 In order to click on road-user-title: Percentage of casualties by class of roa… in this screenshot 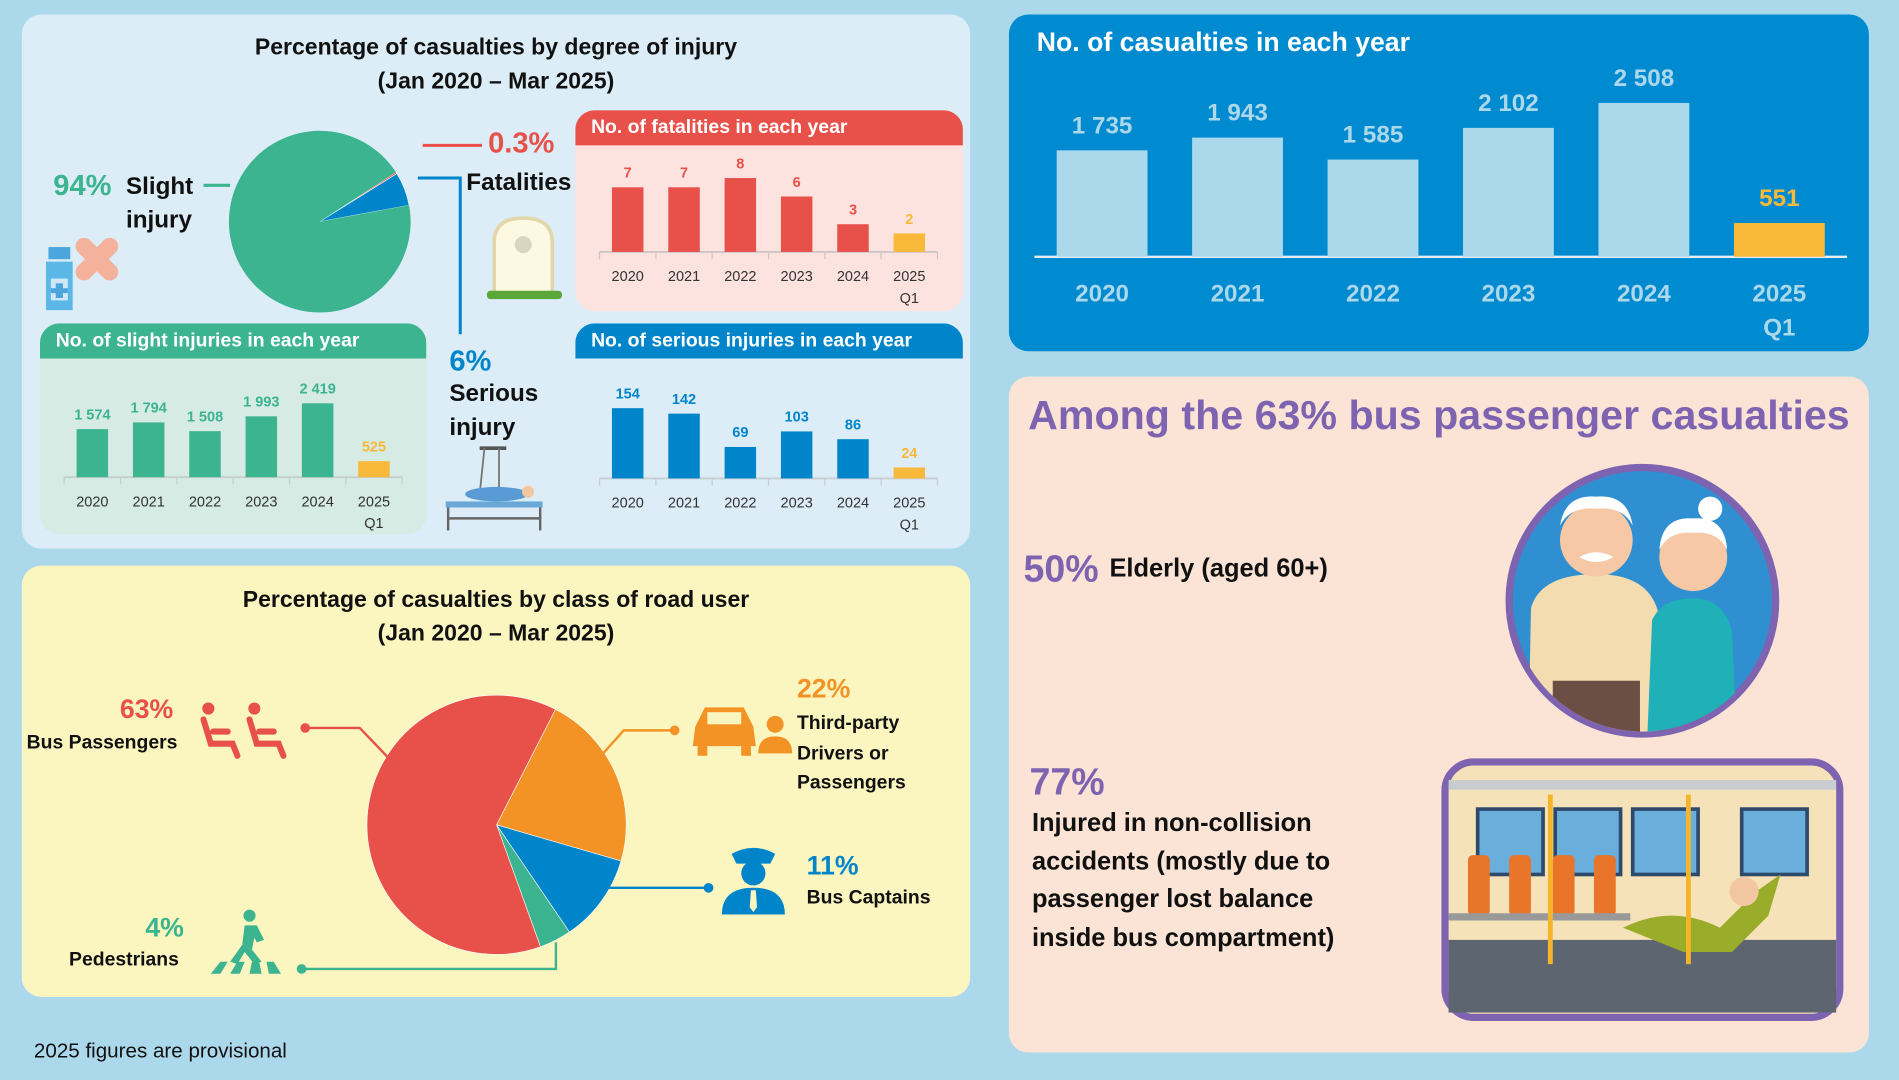, I will do `click(496, 618)`.